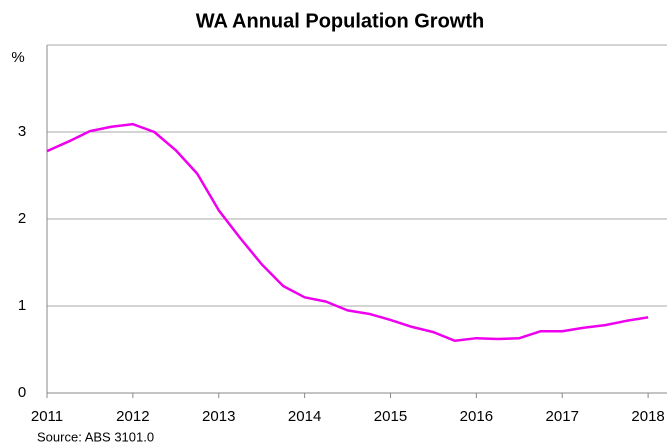 This screenshot has width=667, height=447. I want to click on y-axis-label: %, so click(17, 57).